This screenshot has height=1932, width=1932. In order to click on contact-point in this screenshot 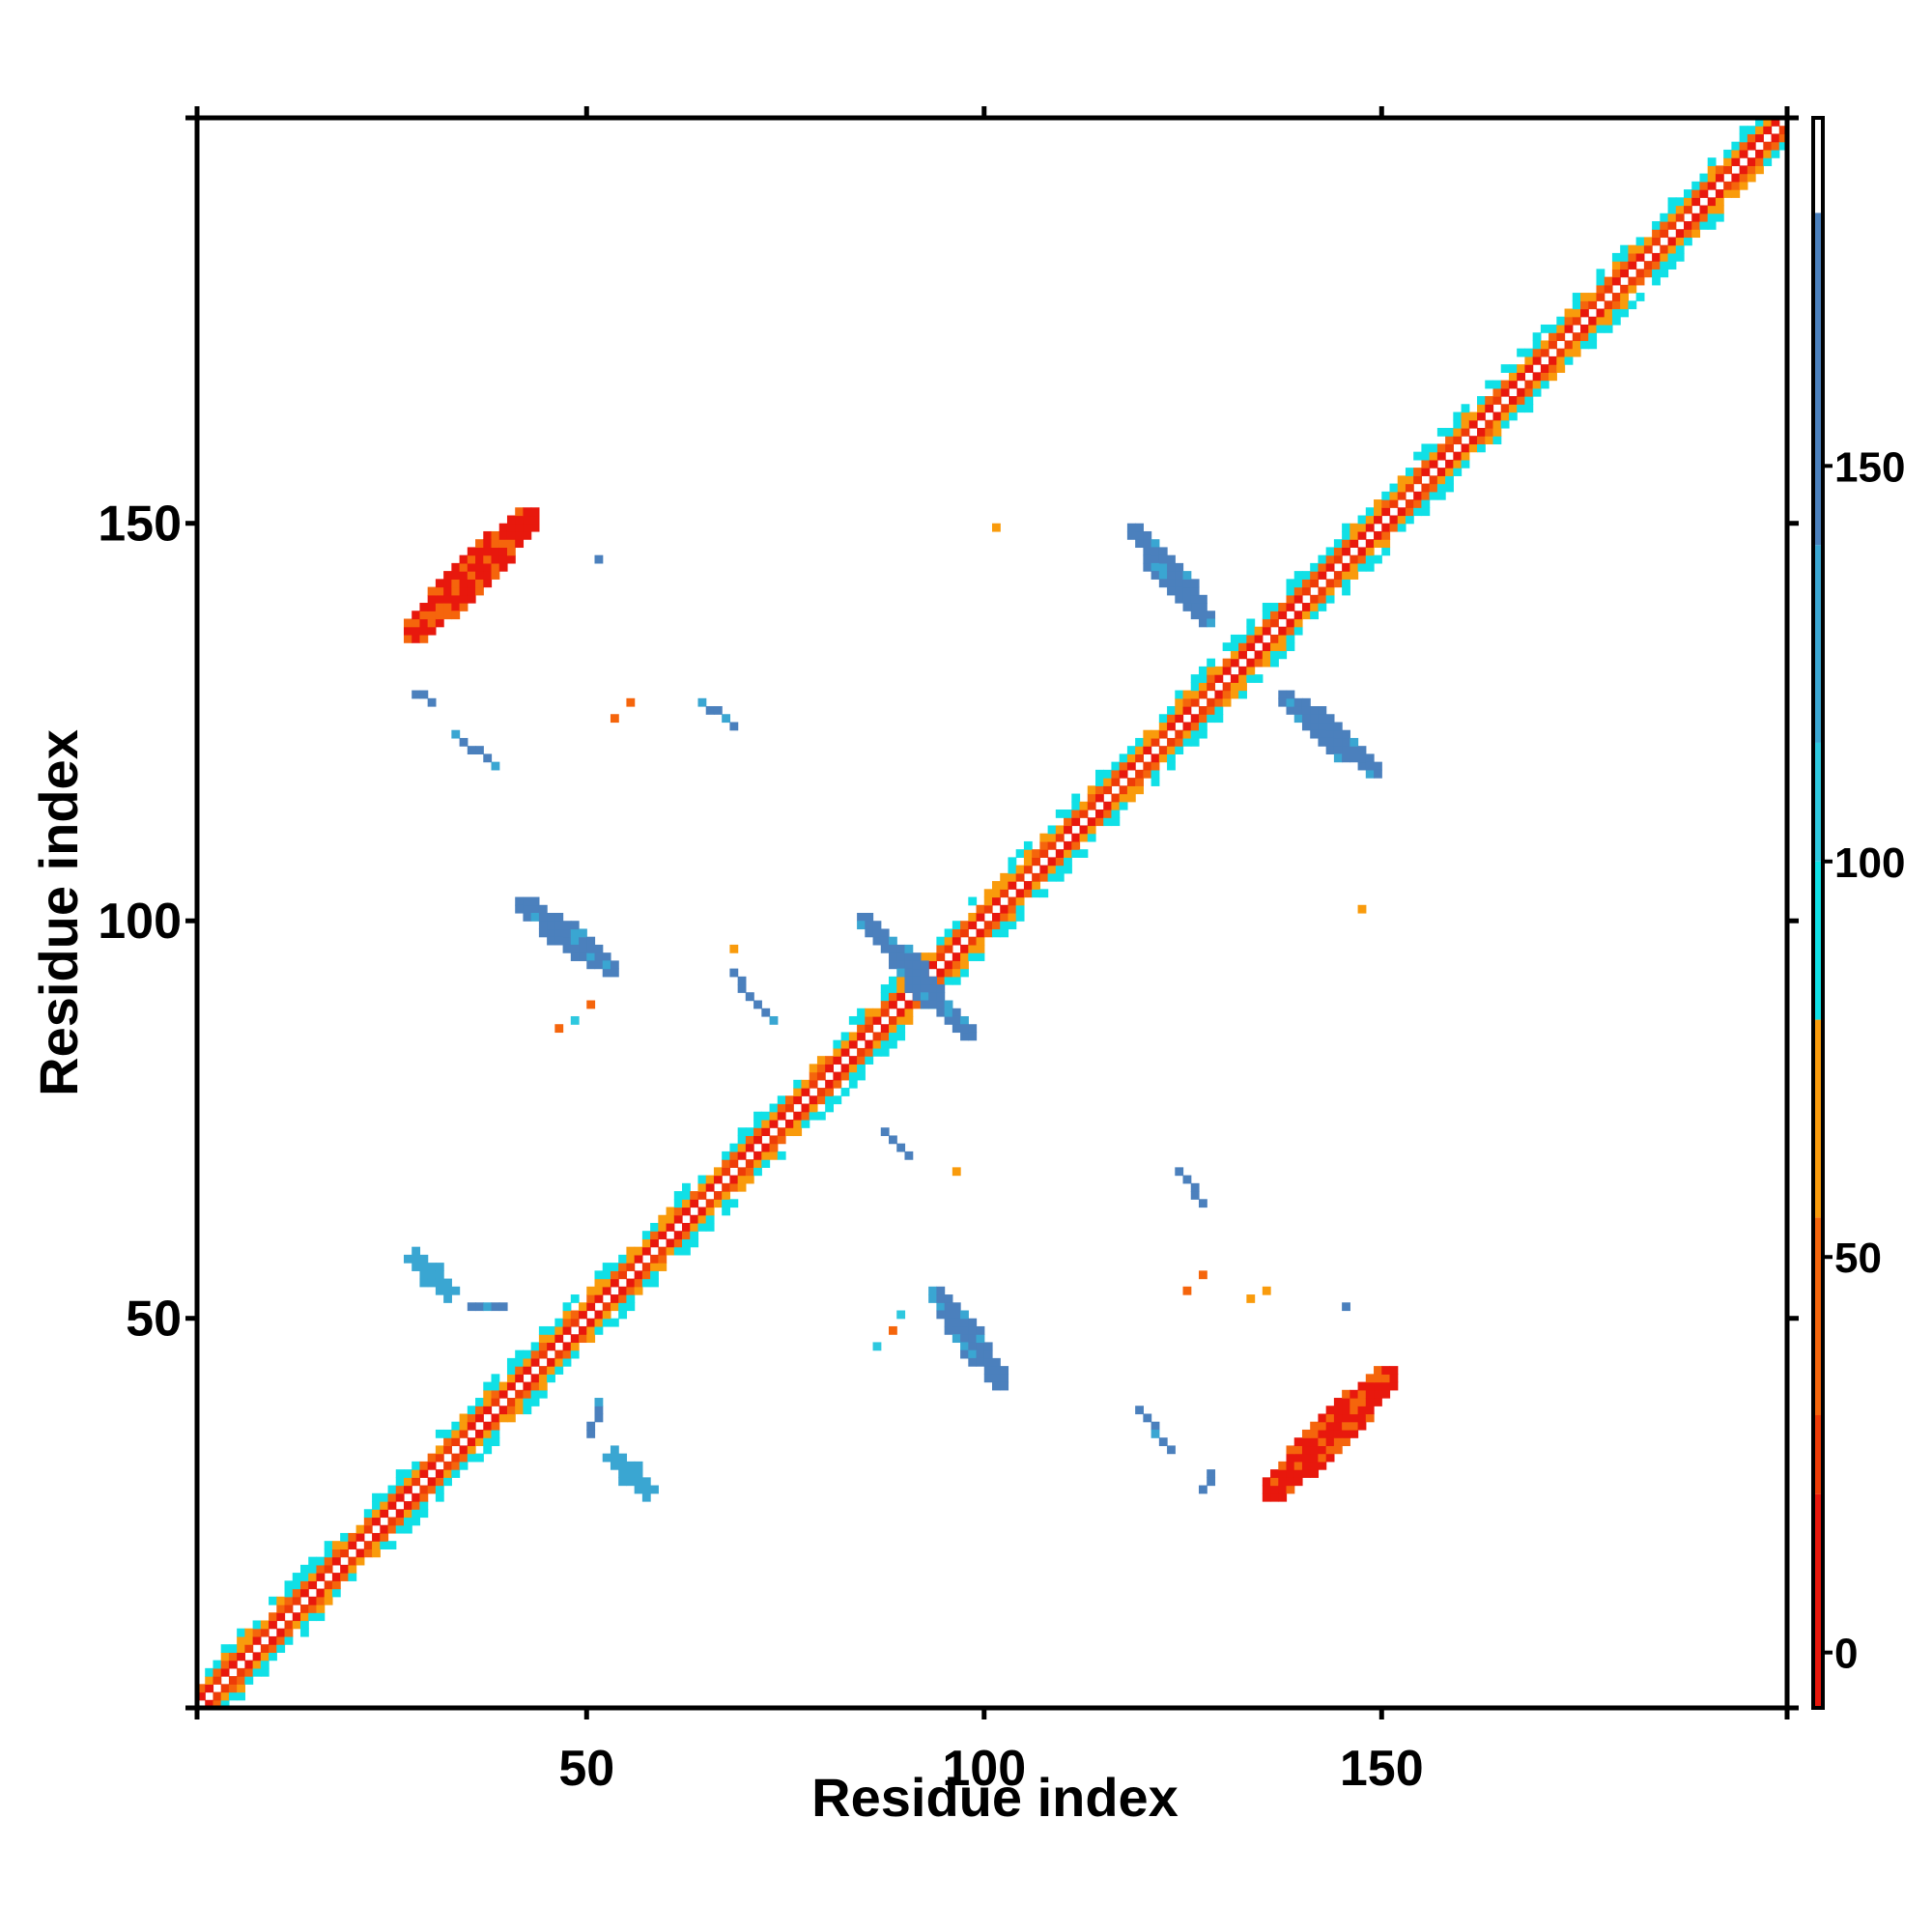, I will do `click(893, 1330)`.